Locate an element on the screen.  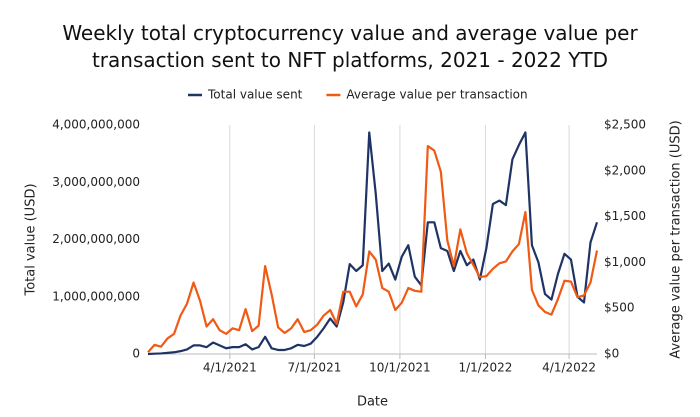
y-tick-label: 3,000,000,000 is located at coordinates (96, 182).